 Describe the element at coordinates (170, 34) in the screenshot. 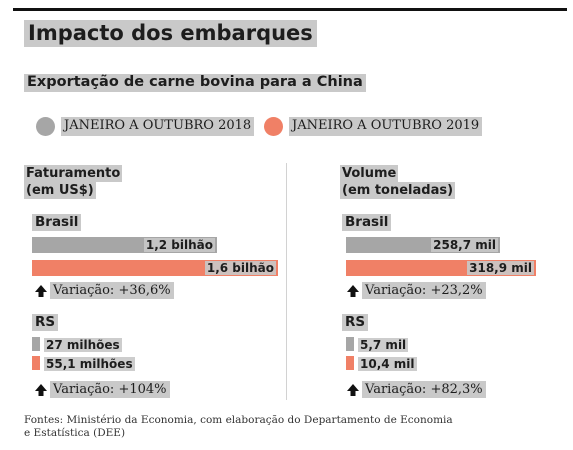

I see `chart-title: Impacto dos embarques` at that location.